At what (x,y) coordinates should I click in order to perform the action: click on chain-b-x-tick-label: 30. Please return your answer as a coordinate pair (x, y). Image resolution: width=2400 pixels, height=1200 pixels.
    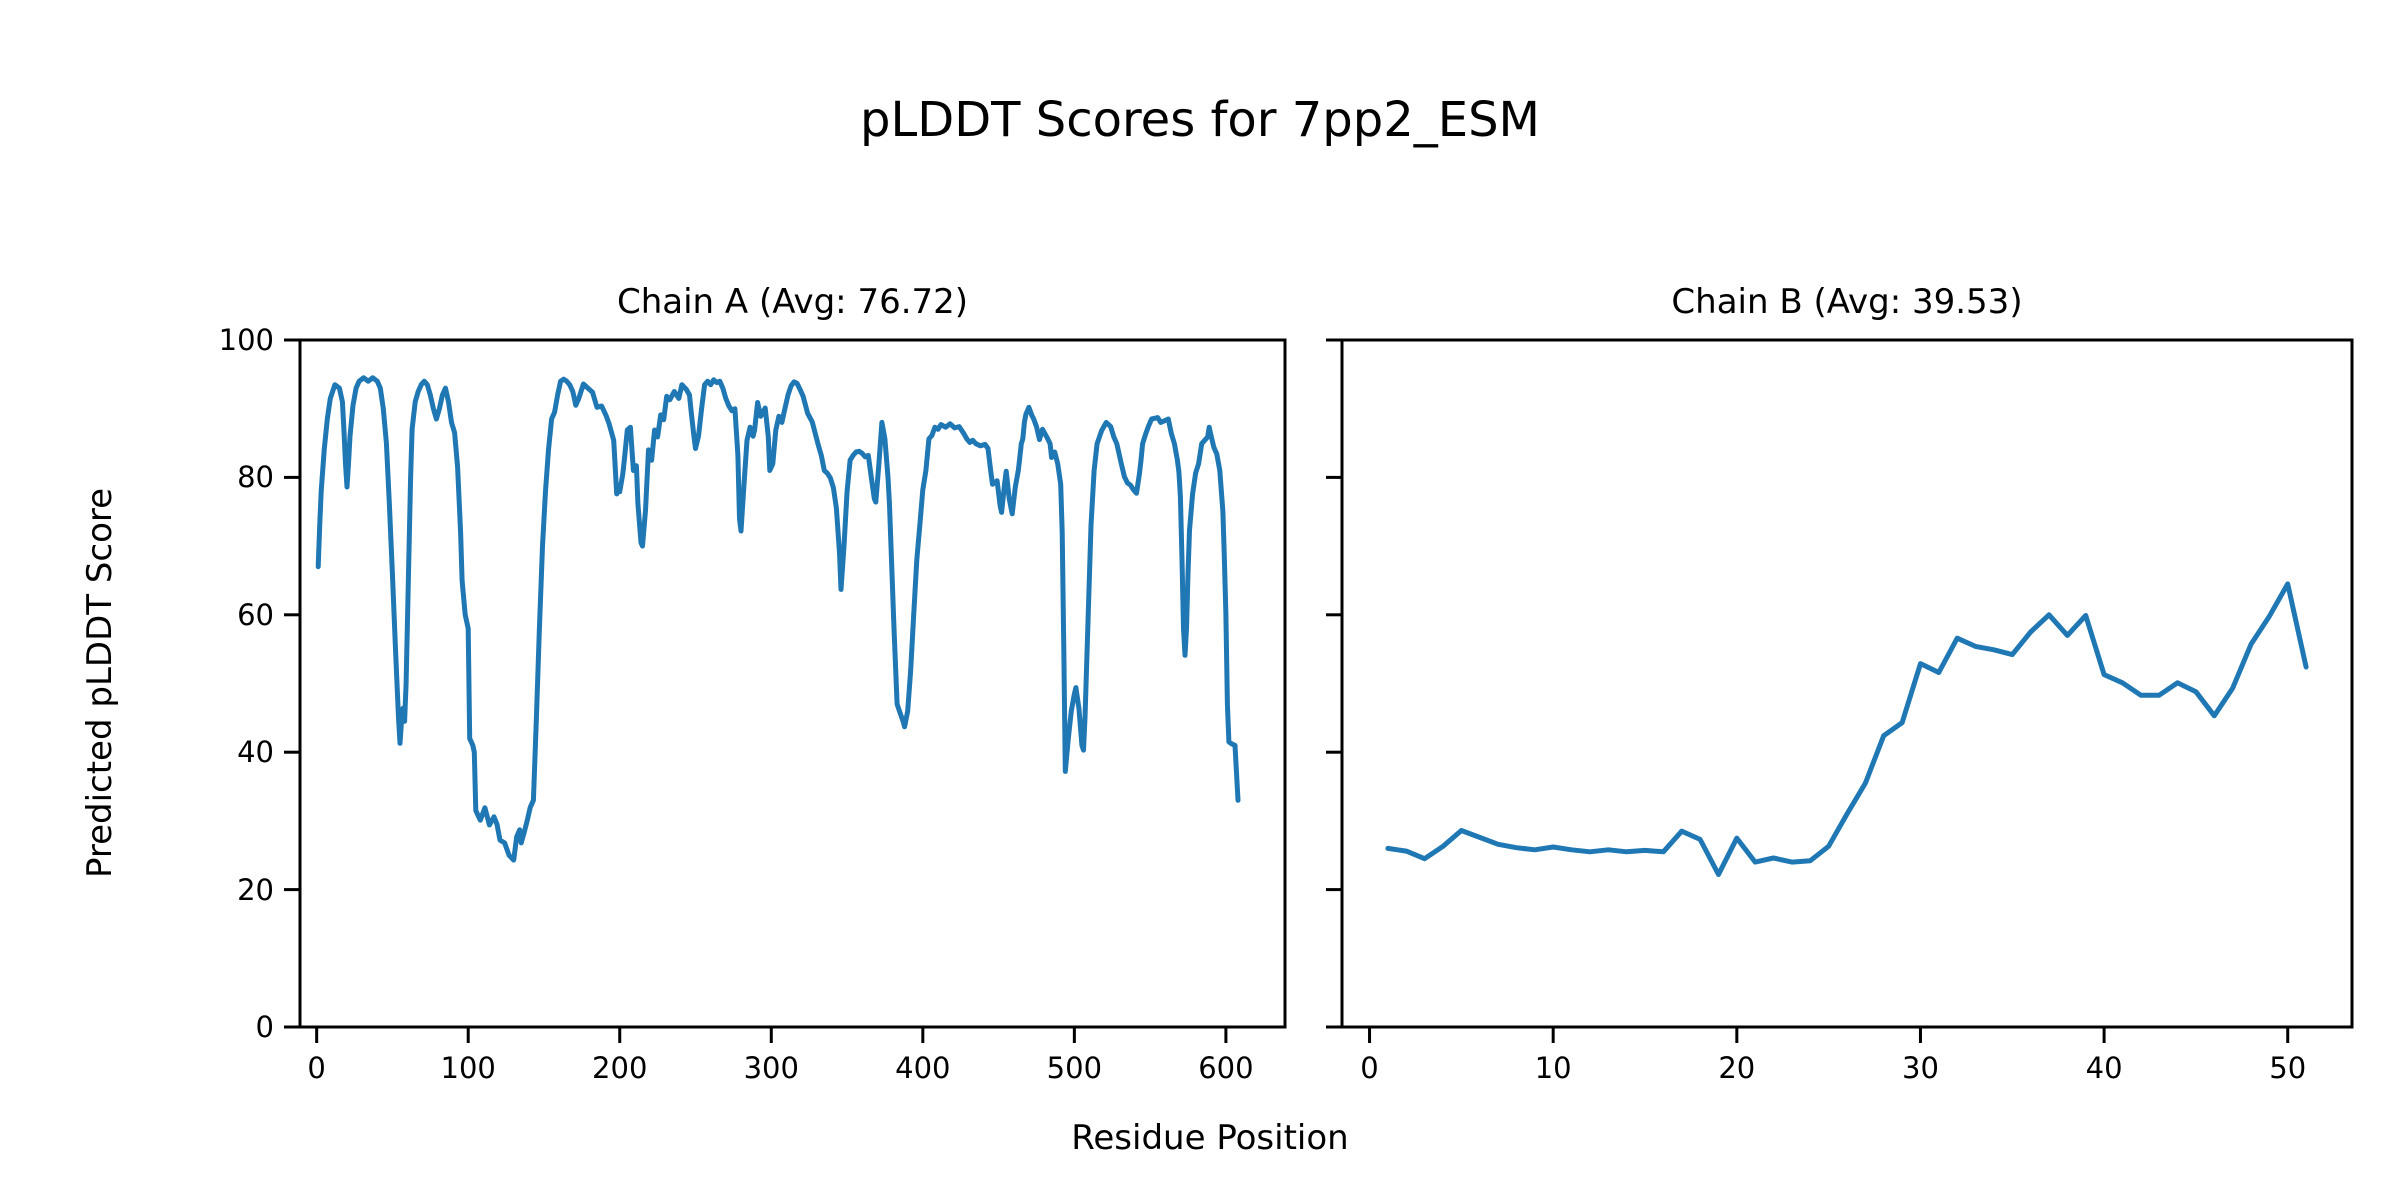
    Looking at the image, I should click on (1920, 1068).